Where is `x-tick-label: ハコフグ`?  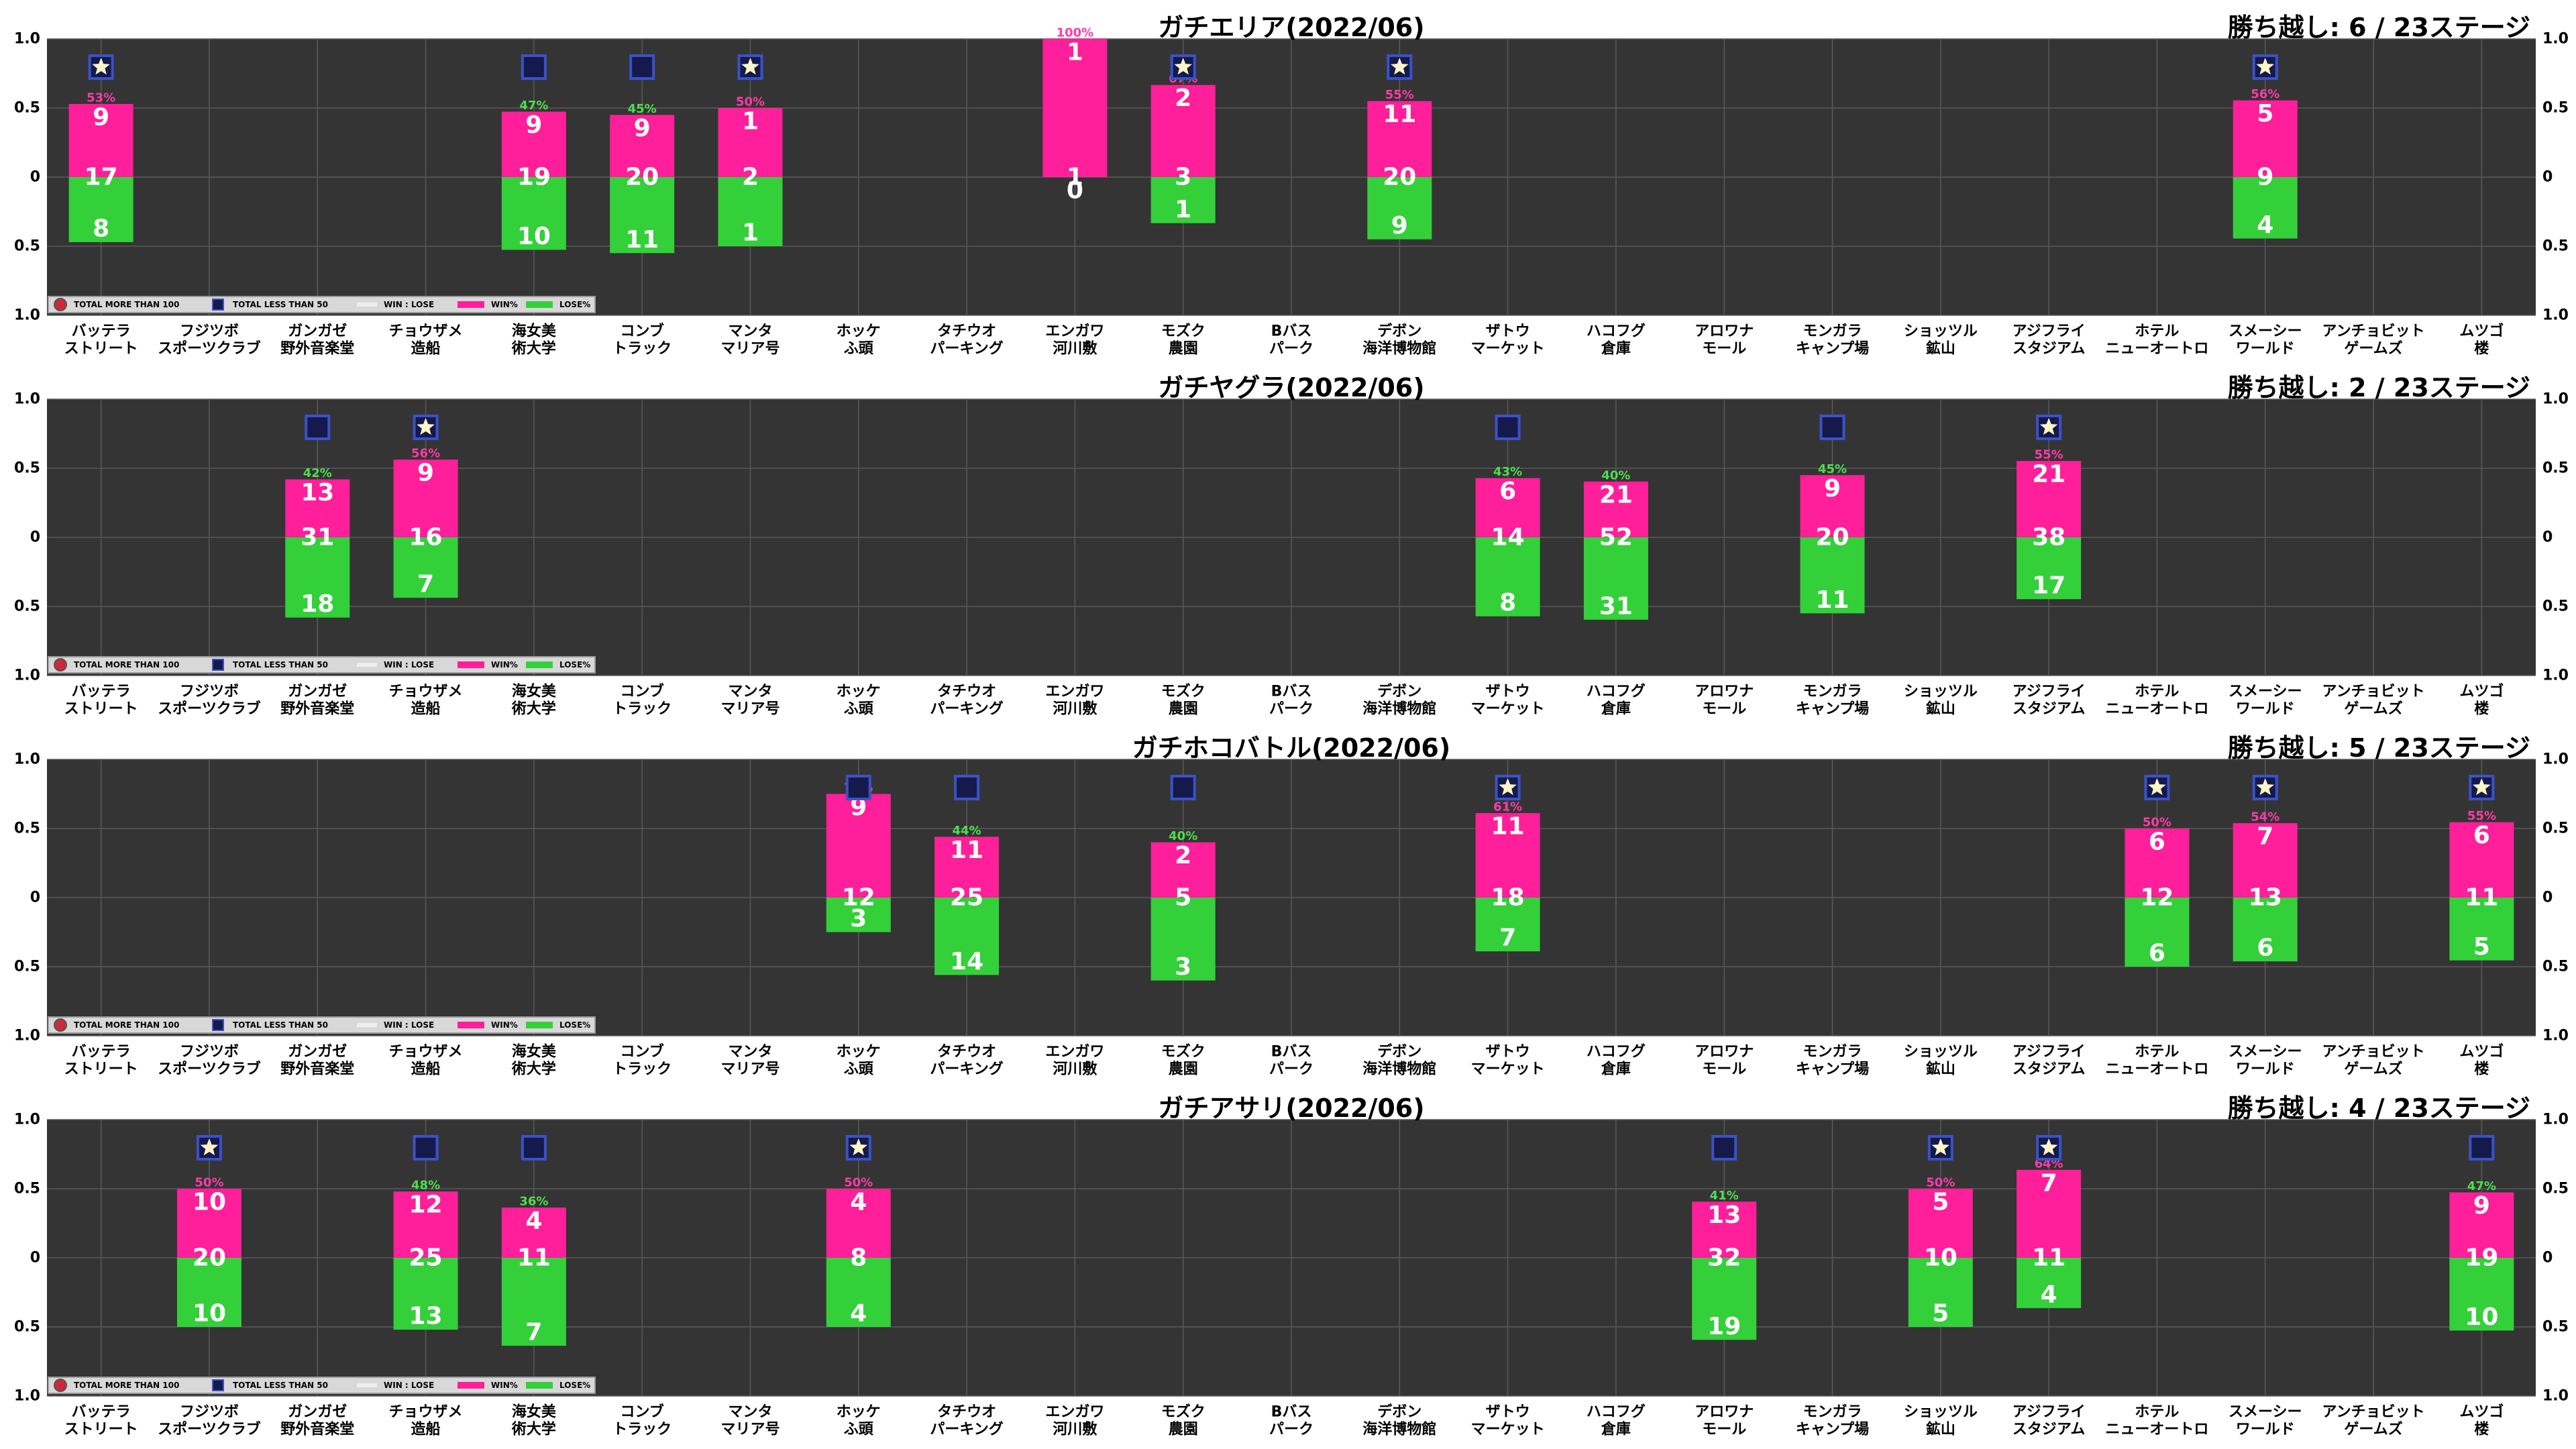
x-tick-label: ハコフグ is located at coordinates (1616, 691).